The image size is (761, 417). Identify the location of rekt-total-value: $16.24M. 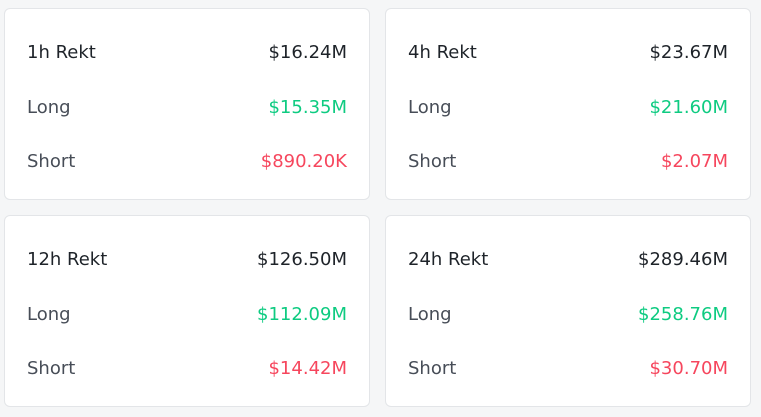
(307, 52).